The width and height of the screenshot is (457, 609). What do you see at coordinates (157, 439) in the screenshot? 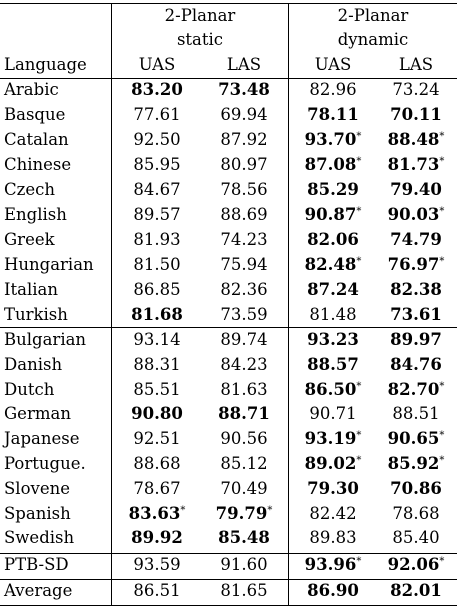
I see `cell-value: 92.51` at bounding box center [157, 439].